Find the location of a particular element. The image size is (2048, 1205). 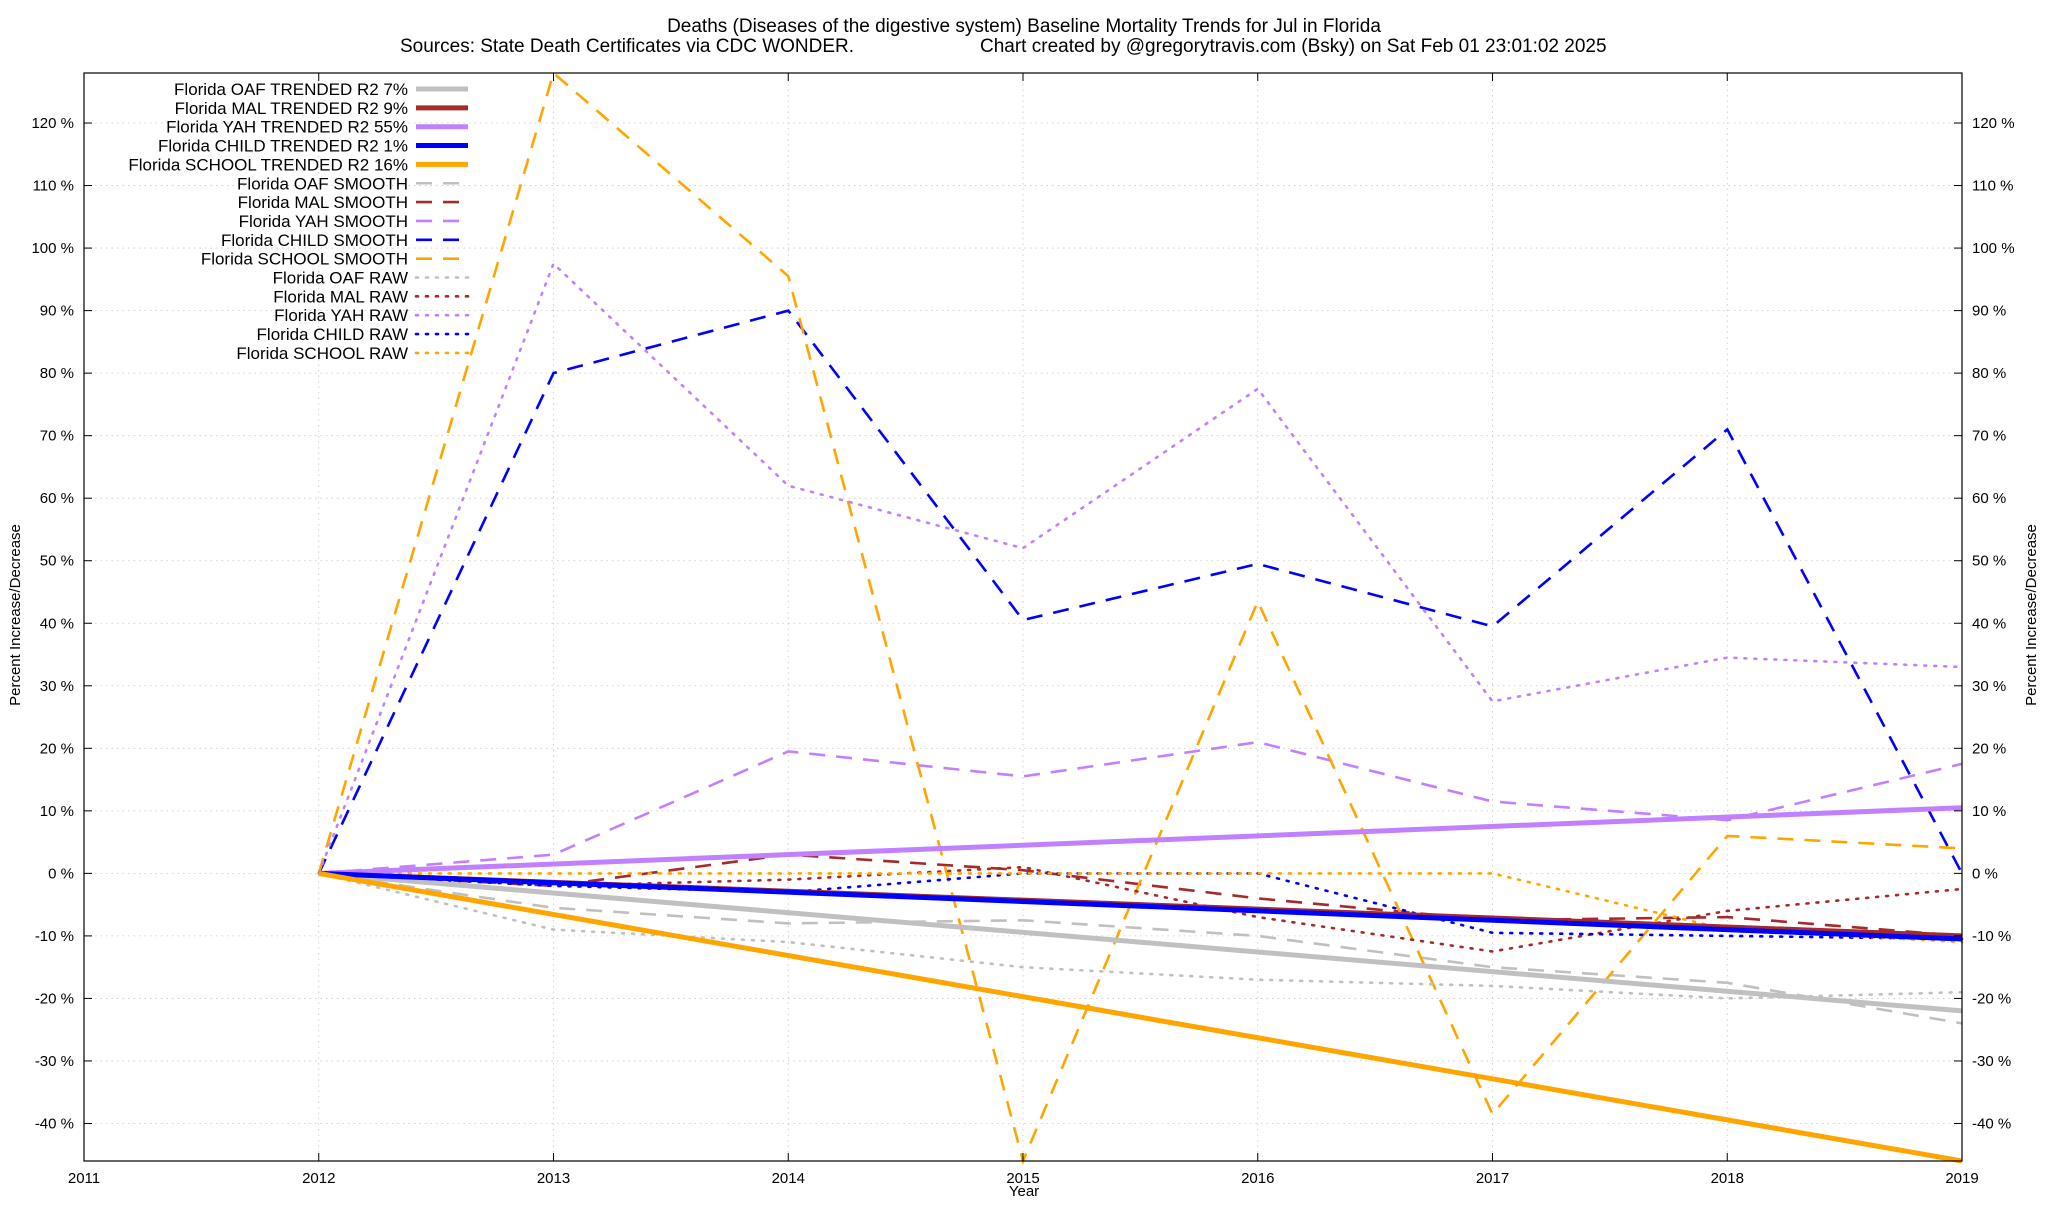

legend-label: Florida CHILD SMOOTH is located at coordinates (314, 240).